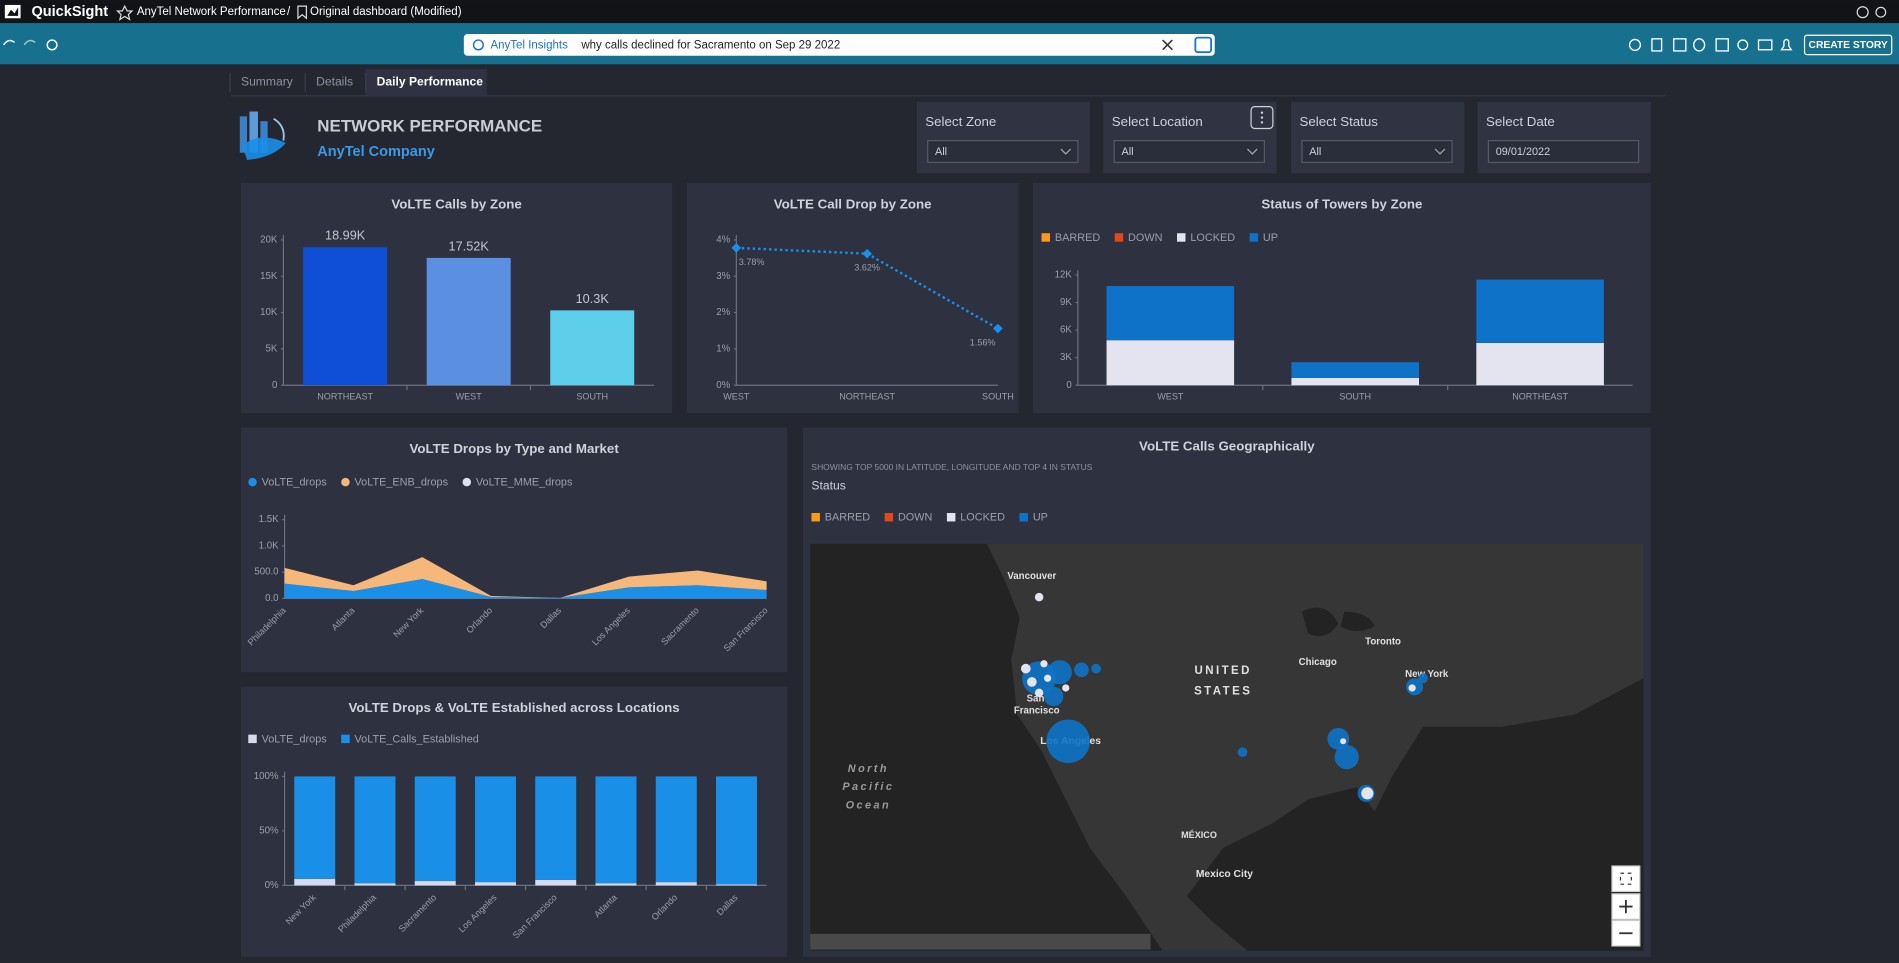 Image resolution: width=1899 pixels, height=963 pixels. What do you see at coordinates (52, 45) in the screenshot?
I see `reset-button` at bounding box center [52, 45].